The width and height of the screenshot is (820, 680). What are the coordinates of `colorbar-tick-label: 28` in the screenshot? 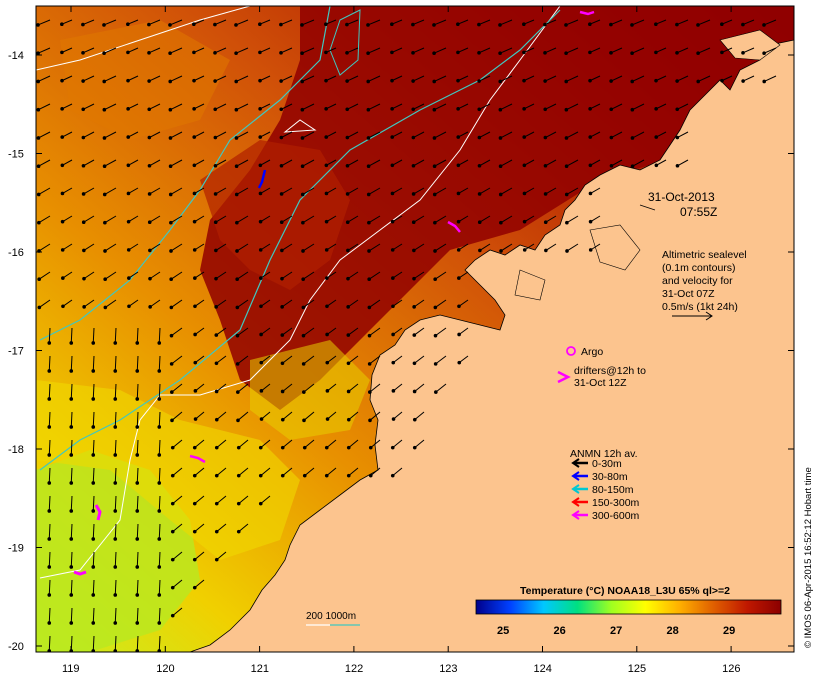 It's located at (673, 631).